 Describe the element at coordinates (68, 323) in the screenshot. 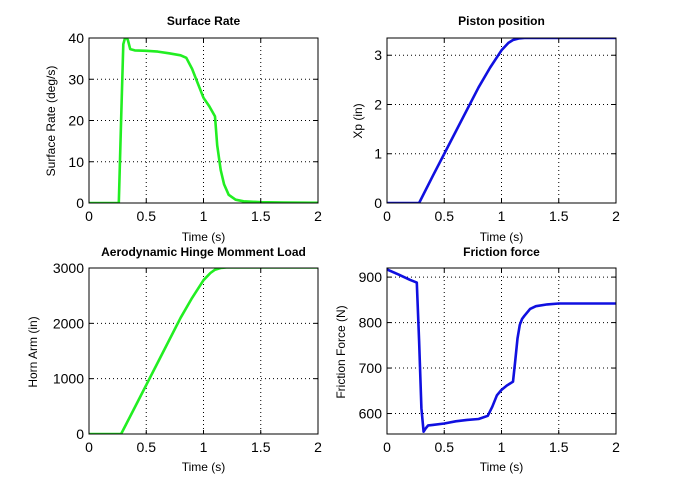

I see `y-tick-label: 2000` at that location.